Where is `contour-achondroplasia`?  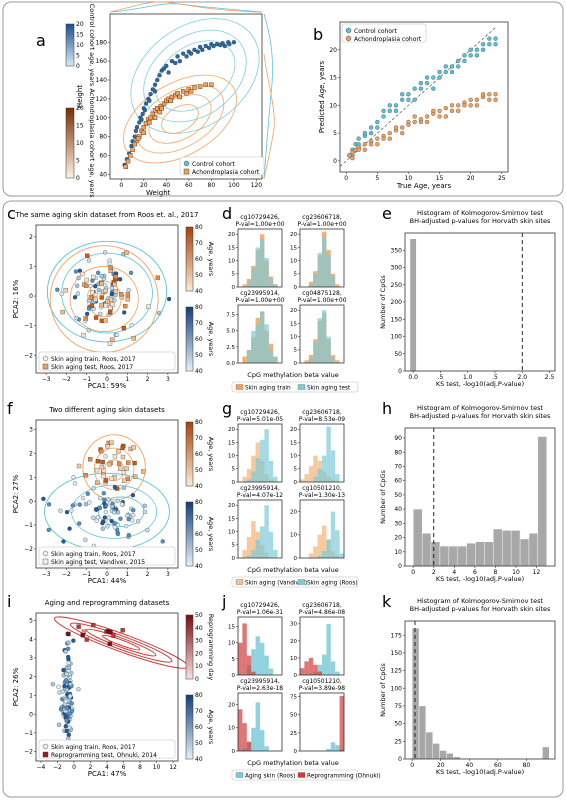
contour-achondroplasia is located at coordinates (180, 119).